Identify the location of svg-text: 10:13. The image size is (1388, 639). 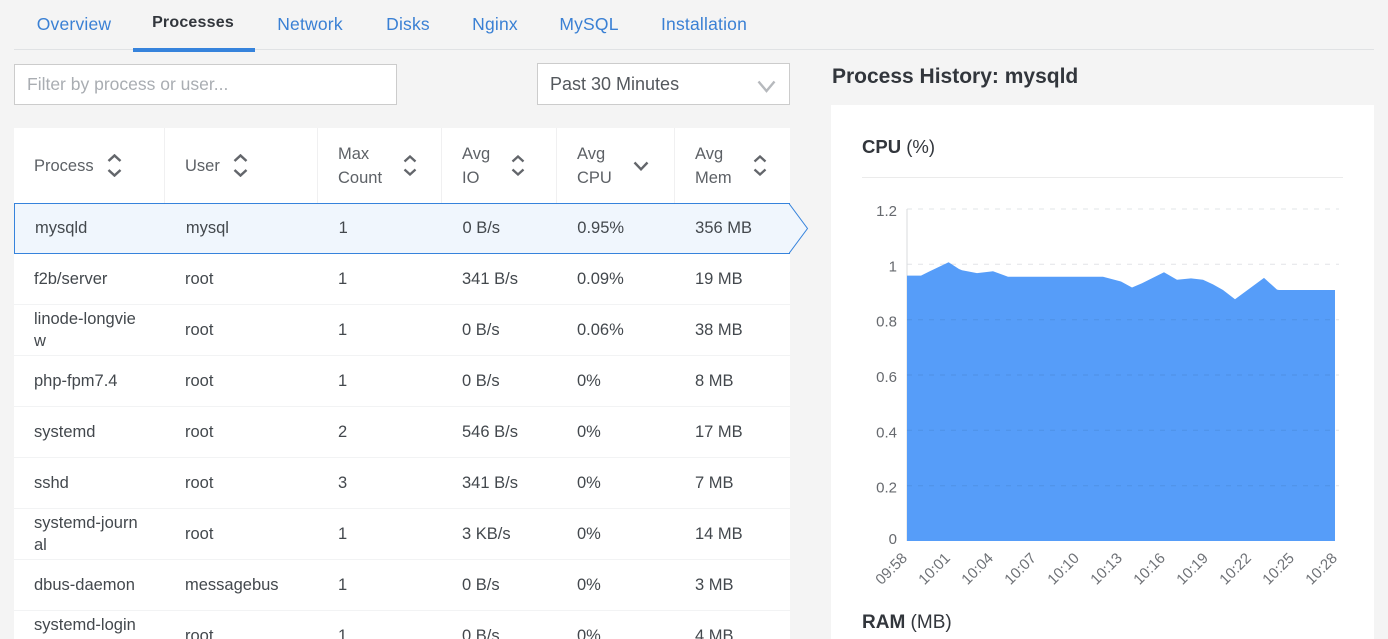
(1106, 569).